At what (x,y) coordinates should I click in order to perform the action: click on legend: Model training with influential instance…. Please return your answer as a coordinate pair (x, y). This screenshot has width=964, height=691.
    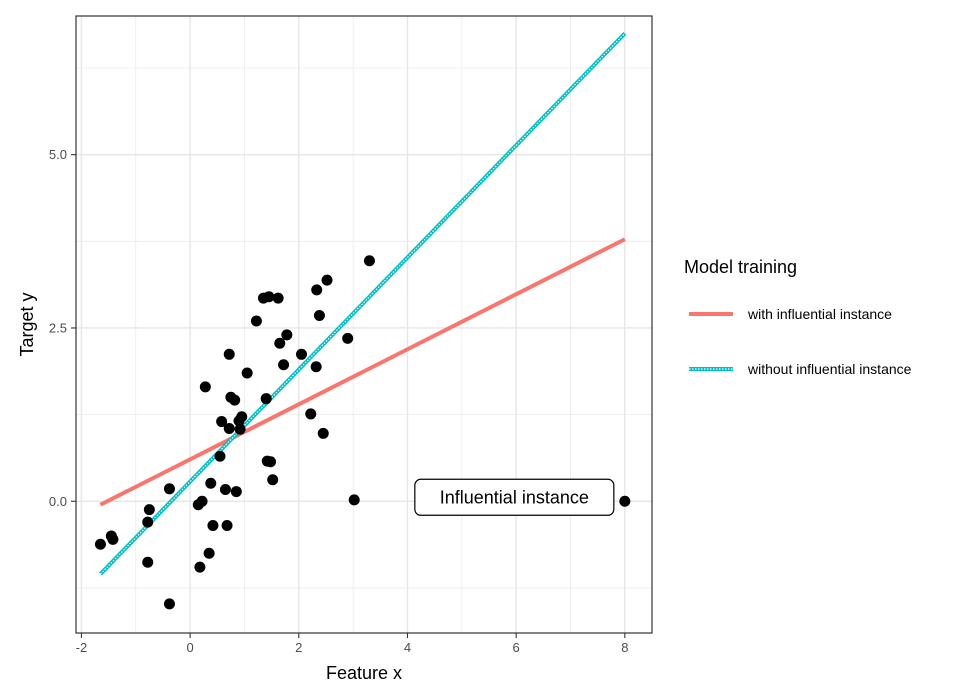
    Looking at the image, I should click on (798, 317).